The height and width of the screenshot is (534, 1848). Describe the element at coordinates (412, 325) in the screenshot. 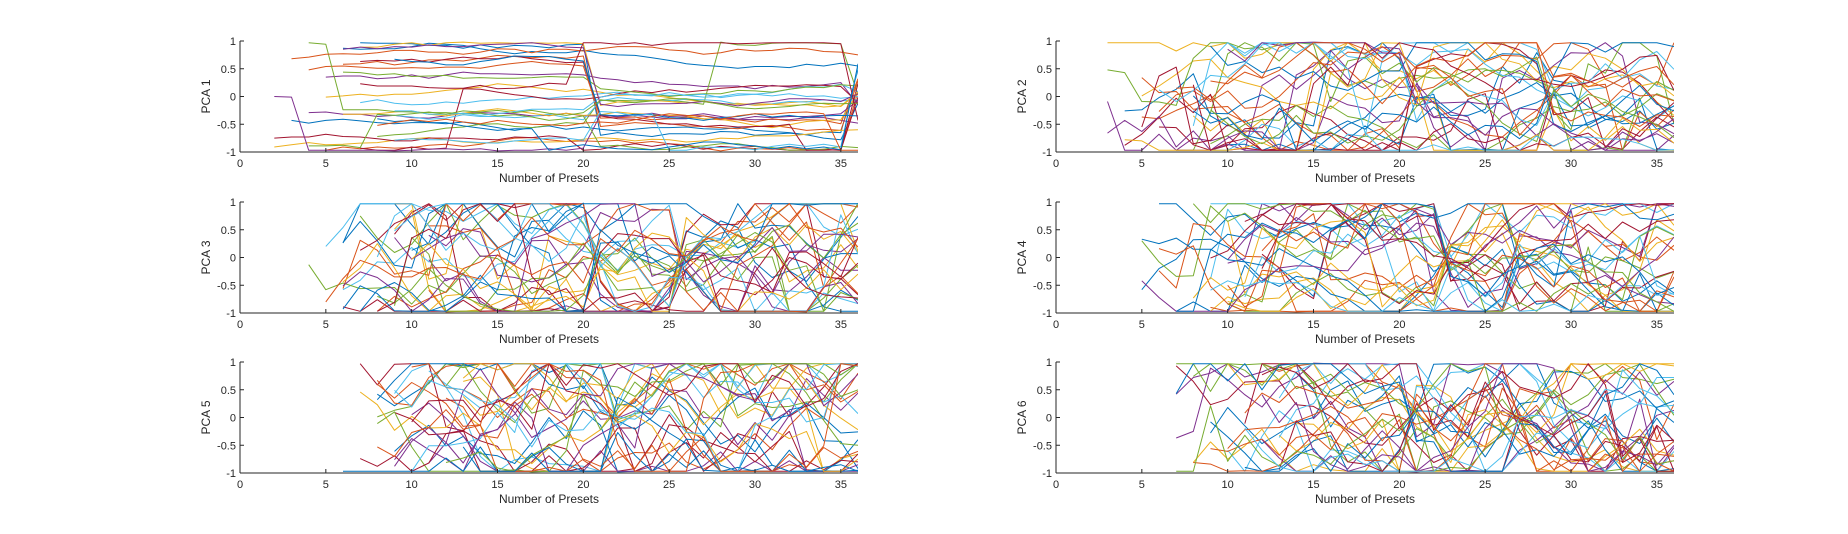

I see `x-tick-label: 10` at that location.